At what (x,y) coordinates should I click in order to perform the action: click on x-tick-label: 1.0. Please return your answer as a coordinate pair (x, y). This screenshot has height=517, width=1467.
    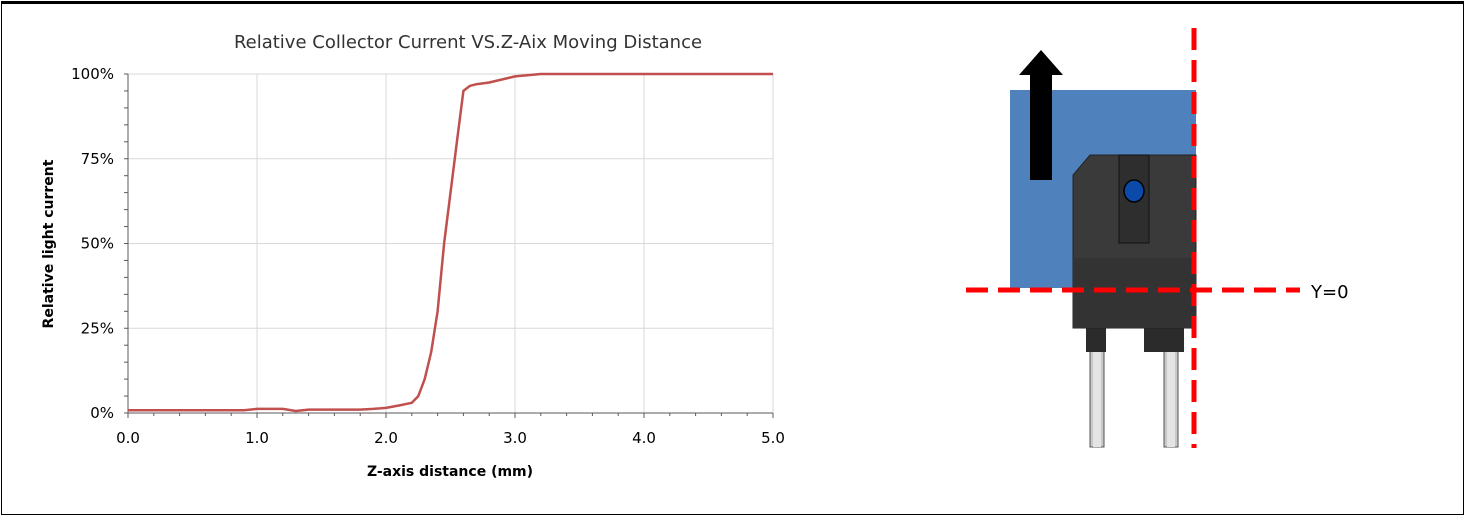
    Looking at the image, I should click on (257, 438).